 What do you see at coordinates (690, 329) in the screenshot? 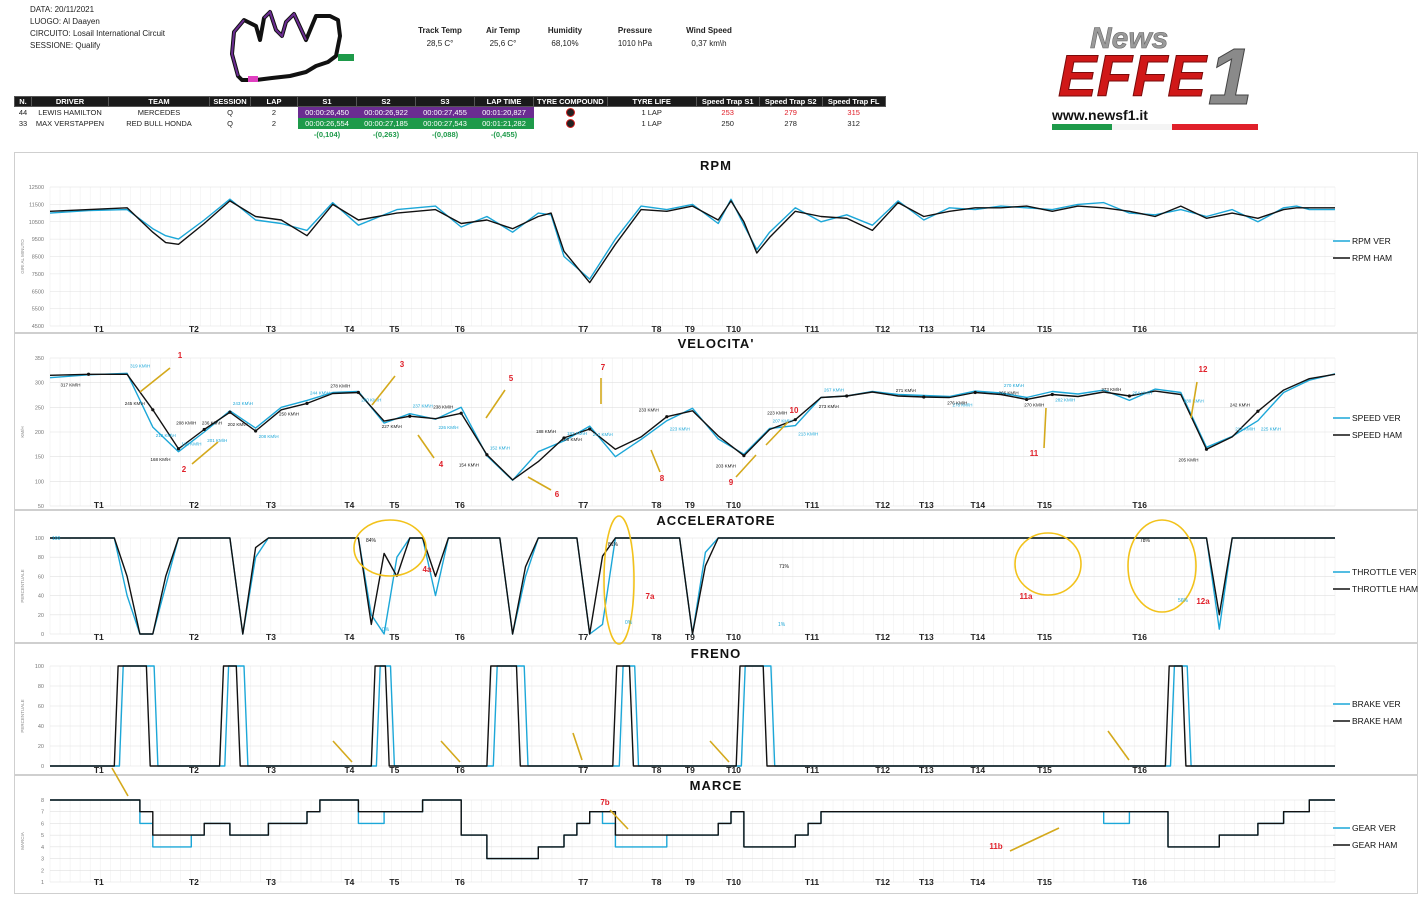
I see `turn-label: T9` at bounding box center [690, 329].